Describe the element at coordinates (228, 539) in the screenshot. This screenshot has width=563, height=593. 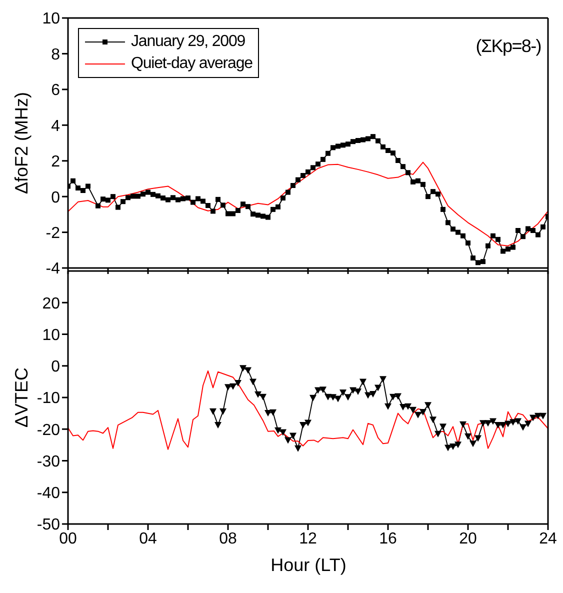
I see `x-tick-label: 08` at that location.